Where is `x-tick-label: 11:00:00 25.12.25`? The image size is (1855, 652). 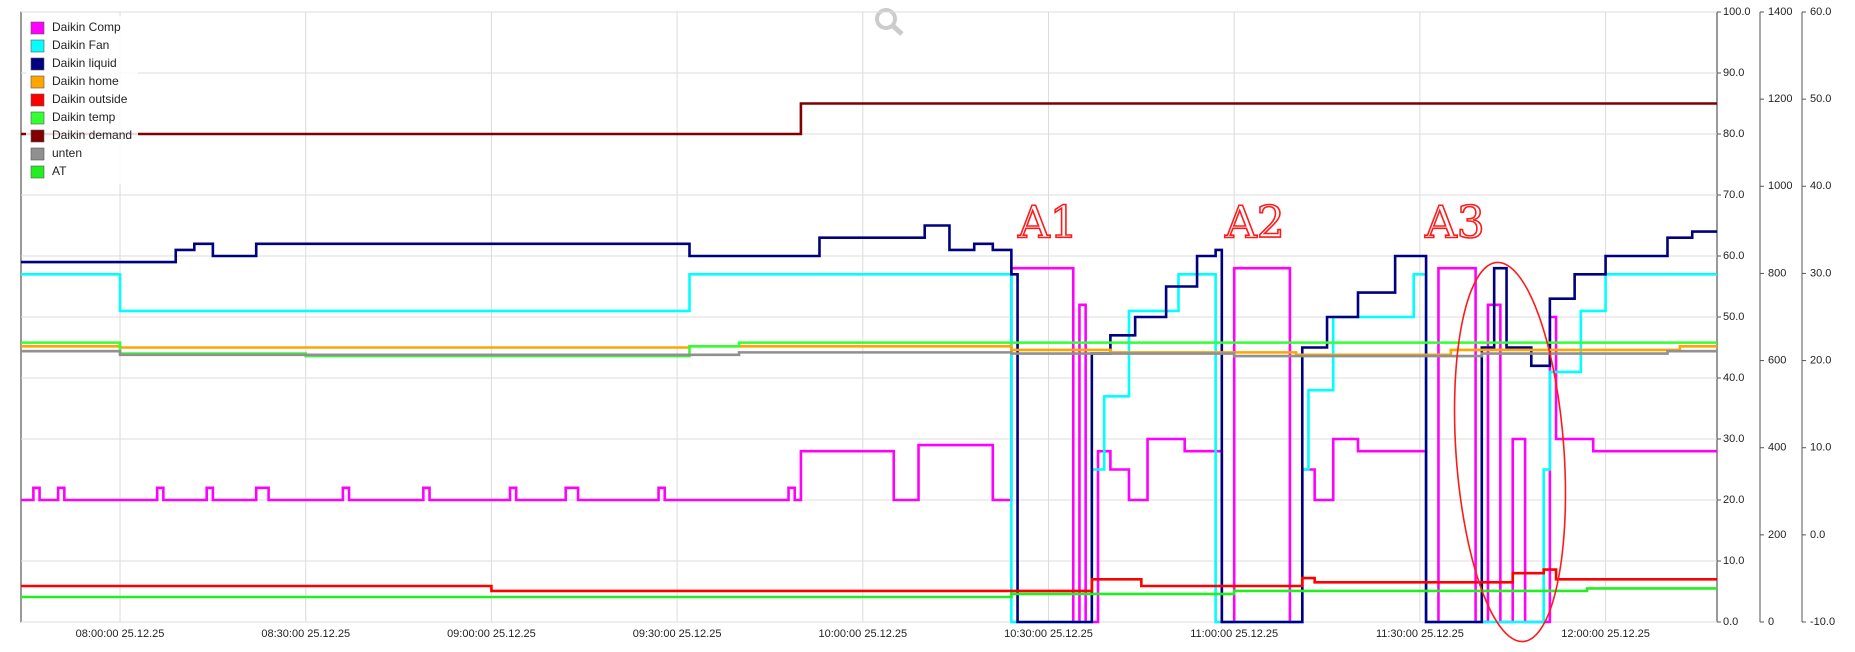 x-tick-label: 11:00:00 25.12.25 is located at coordinates (1234, 634).